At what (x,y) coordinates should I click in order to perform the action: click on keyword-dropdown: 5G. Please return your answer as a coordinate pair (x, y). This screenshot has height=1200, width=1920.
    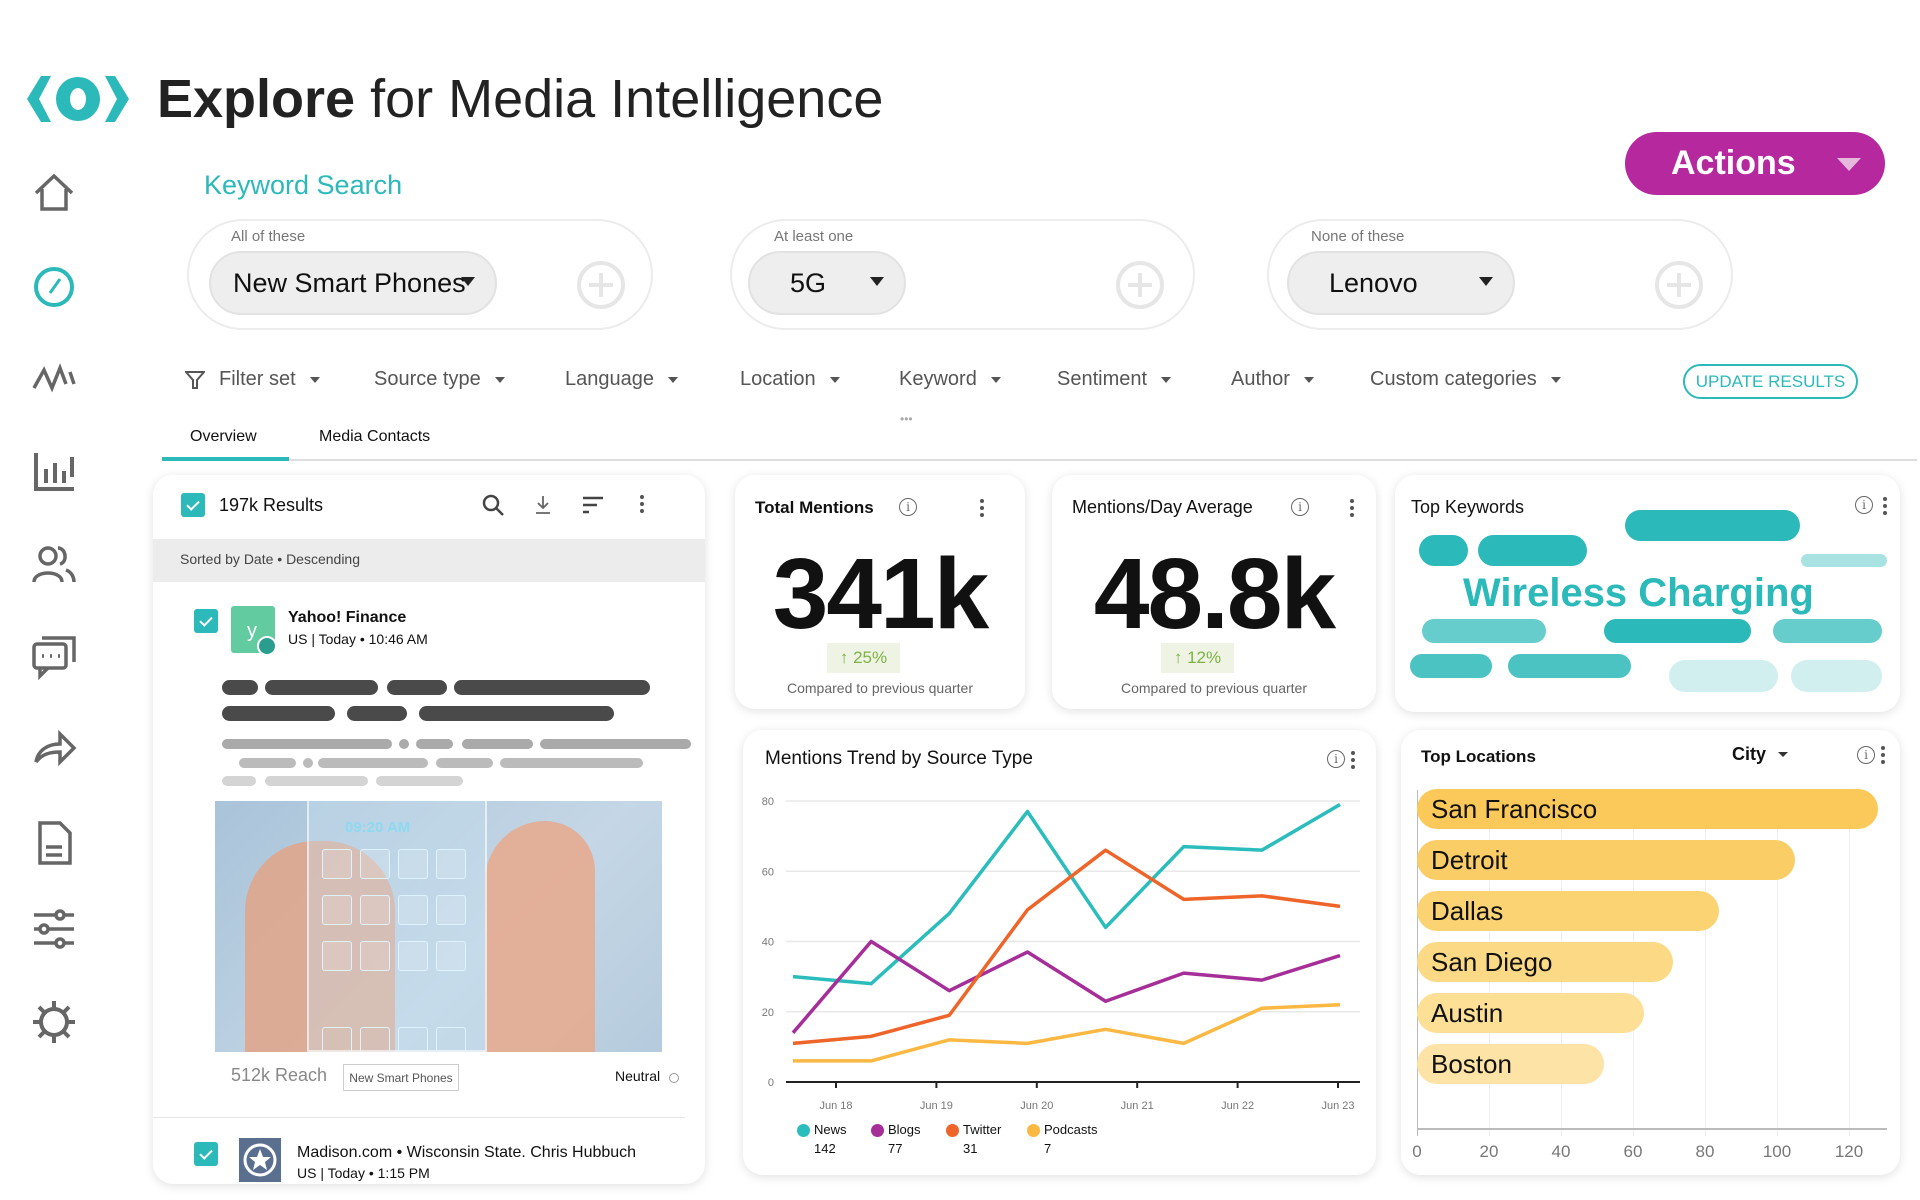
    Looking at the image, I should click on (827, 283).